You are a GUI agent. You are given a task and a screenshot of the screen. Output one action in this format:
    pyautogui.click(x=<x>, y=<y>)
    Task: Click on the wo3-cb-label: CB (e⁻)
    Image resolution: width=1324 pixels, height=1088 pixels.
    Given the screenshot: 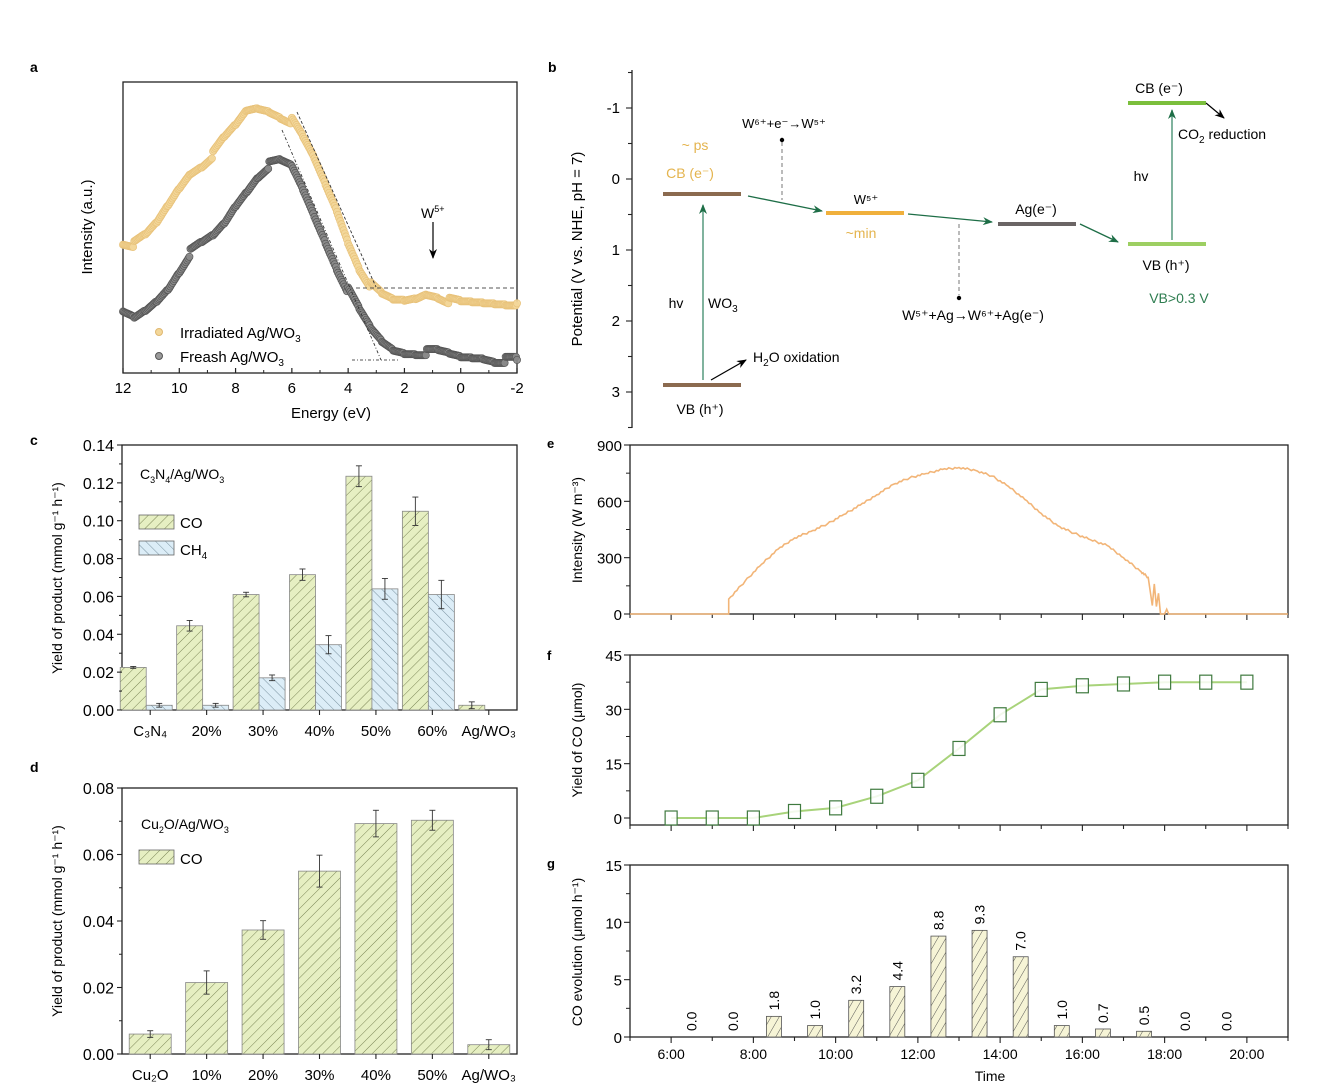 What is the action you would take?
    pyautogui.click(x=690, y=173)
    